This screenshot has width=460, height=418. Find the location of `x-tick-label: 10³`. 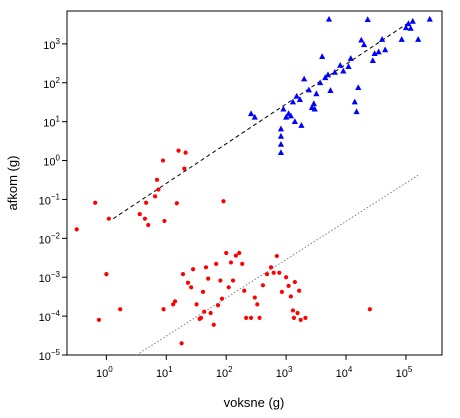

x-tick-label: 10³ is located at coordinates (284, 372).